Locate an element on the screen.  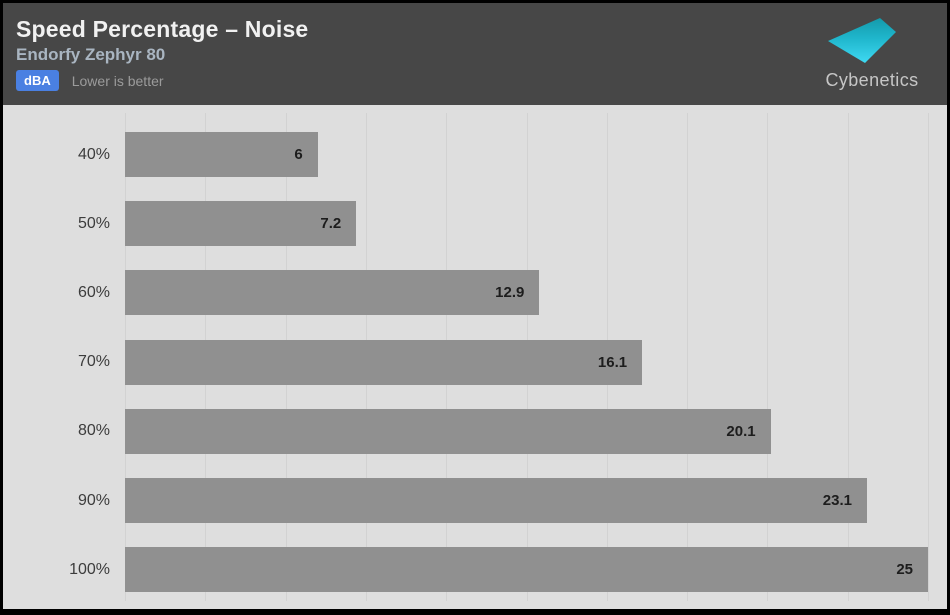
category-label: 100% is located at coordinates (89, 569).